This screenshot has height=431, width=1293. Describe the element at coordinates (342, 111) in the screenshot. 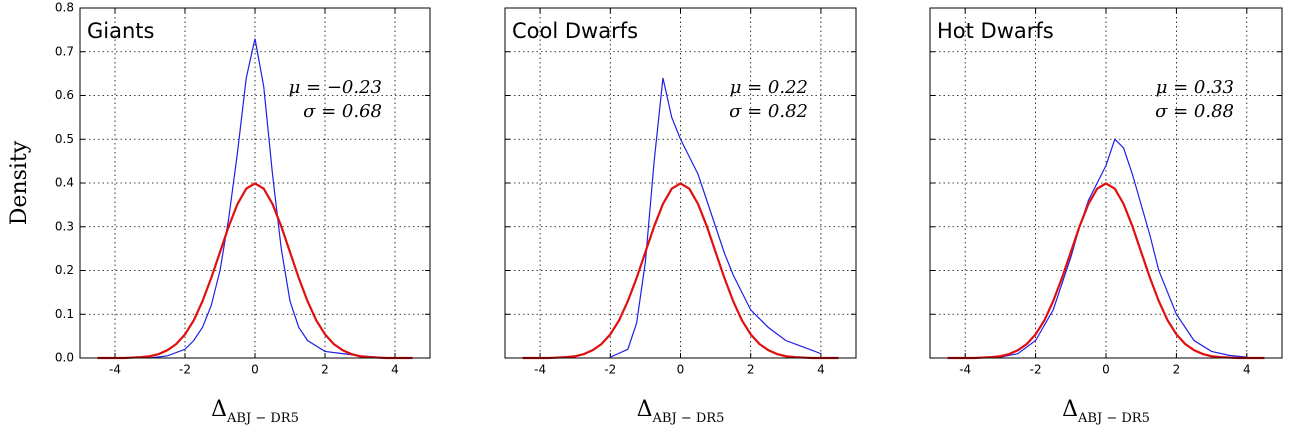

I see `annotation: σ = 0.68` at that location.